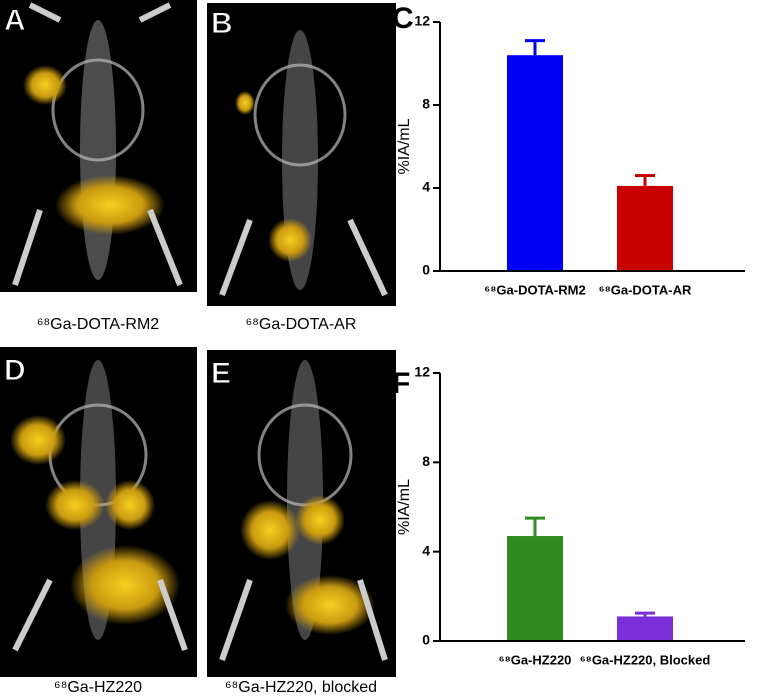 The height and width of the screenshot is (699, 757). What do you see at coordinates (301, 687) in the screenshot?
I see `image-caption: ⁶⁸Ga-HZ220, blocked` at bounding box center [301, 687].